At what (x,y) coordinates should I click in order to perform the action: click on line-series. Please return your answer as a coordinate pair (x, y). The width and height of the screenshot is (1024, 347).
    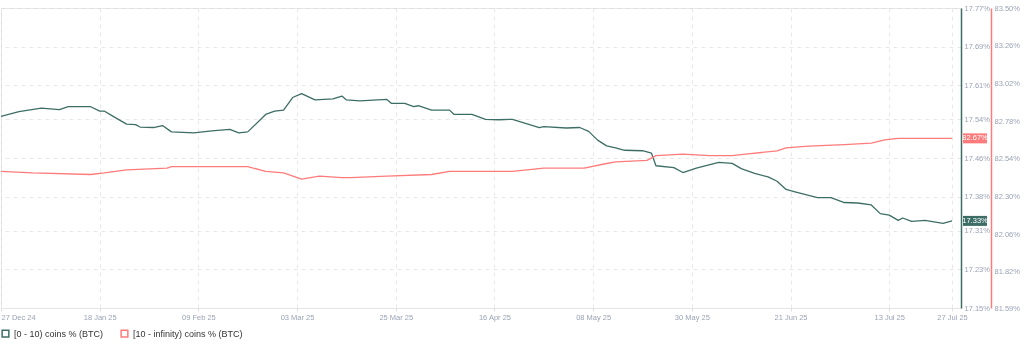
    Looking at the image, I should click on (476, 158).